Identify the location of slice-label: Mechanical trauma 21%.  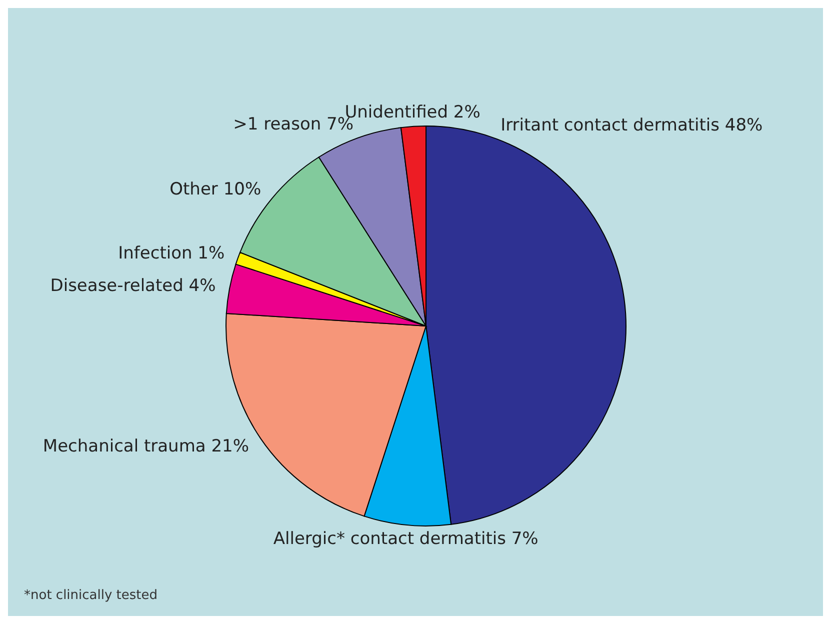
(146, 446).